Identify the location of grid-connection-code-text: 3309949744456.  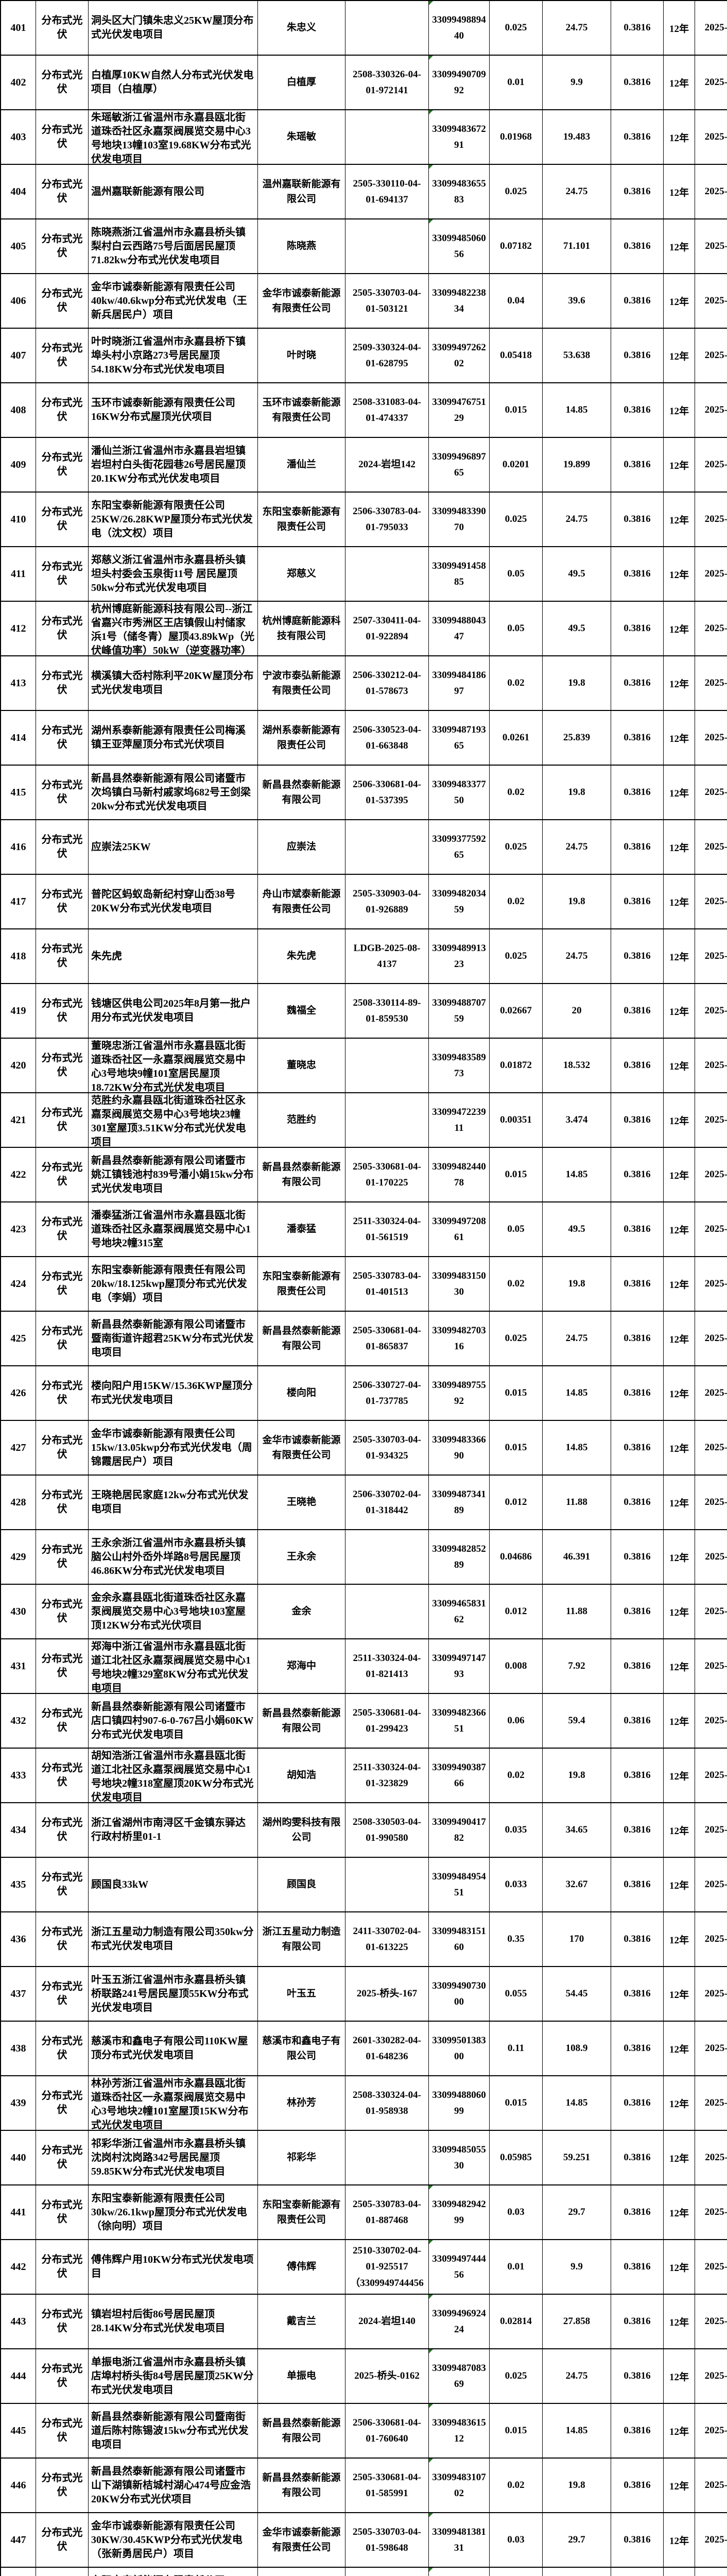
(459, 2266).